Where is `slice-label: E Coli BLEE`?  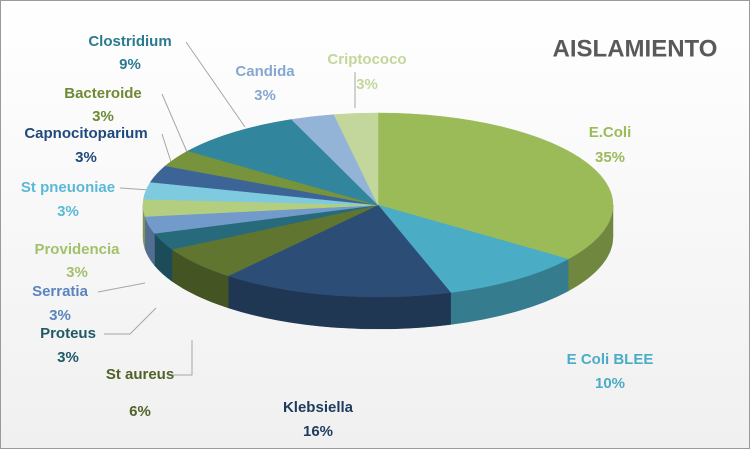 slice-label: E Coli BLEE is located at coordinates (610, 359).